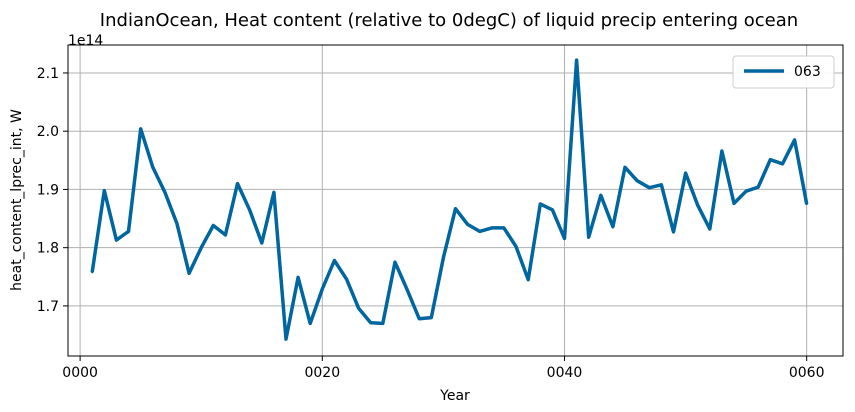 This screenshot has width=855, height=412. Describe the element at coordinates (783, 72) in the screenshot. I see `legend: 063` at that location.